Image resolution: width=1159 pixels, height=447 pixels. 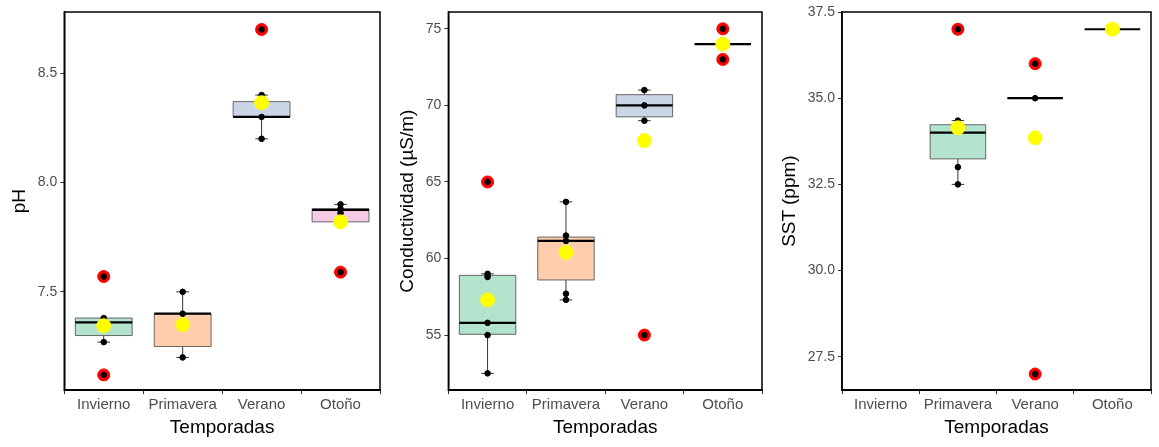 What do you see at coordinates (433, 180) in the screenshot?
I see `y-tick-label: 65` at bounding box center [433, 180].